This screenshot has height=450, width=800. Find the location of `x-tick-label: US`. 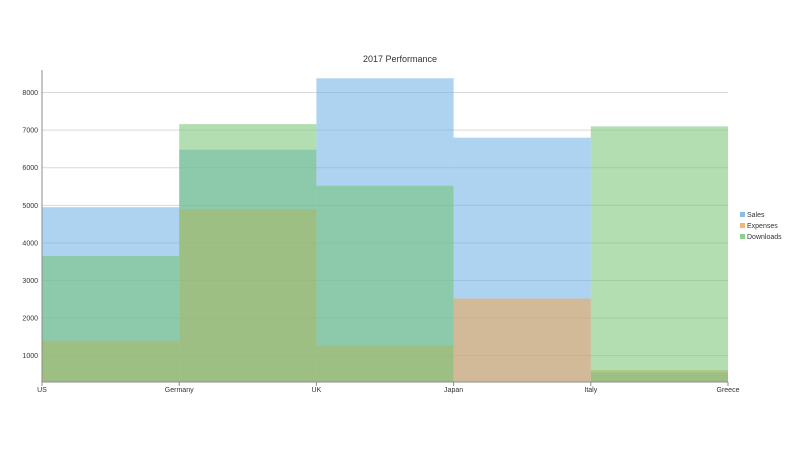

x-tick-label: US is located at coordinates (42, 390).